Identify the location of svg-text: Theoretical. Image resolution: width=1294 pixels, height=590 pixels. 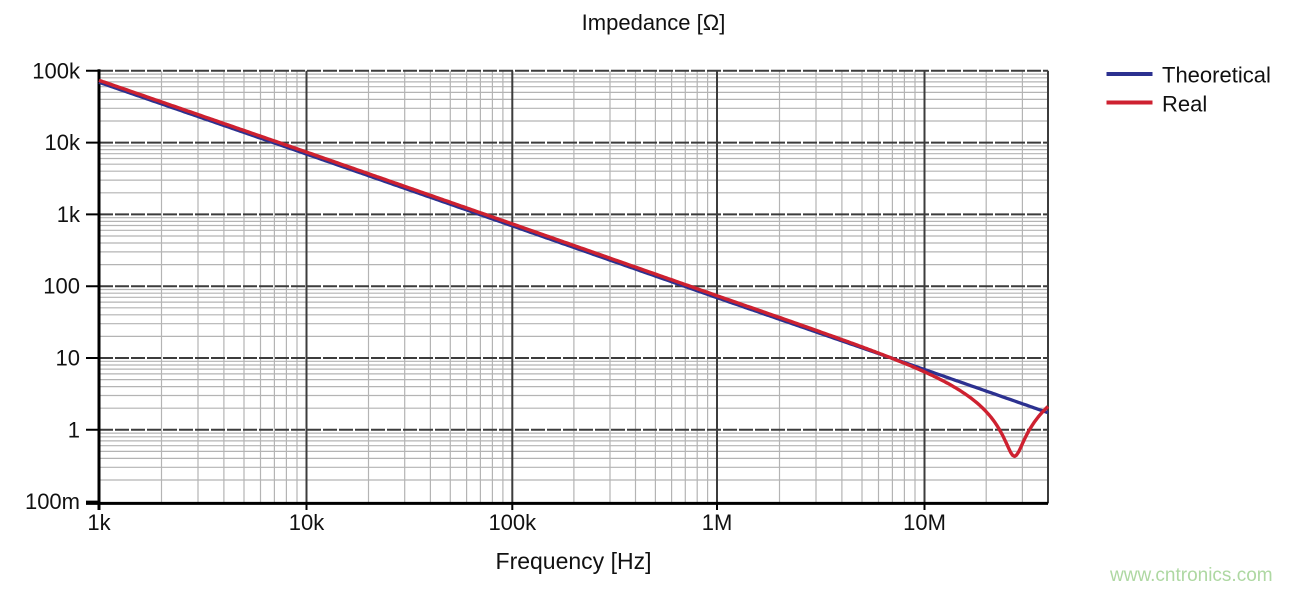
(1216, 75).